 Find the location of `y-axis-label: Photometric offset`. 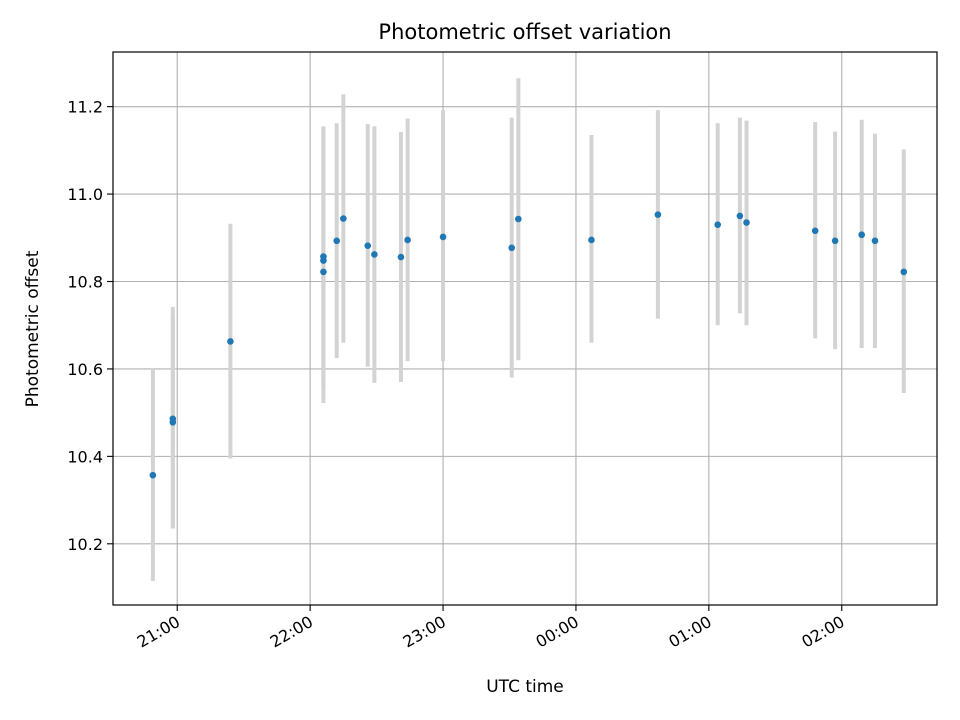

y-axis-label: Photometric offset is located at coordinates (33, 328).